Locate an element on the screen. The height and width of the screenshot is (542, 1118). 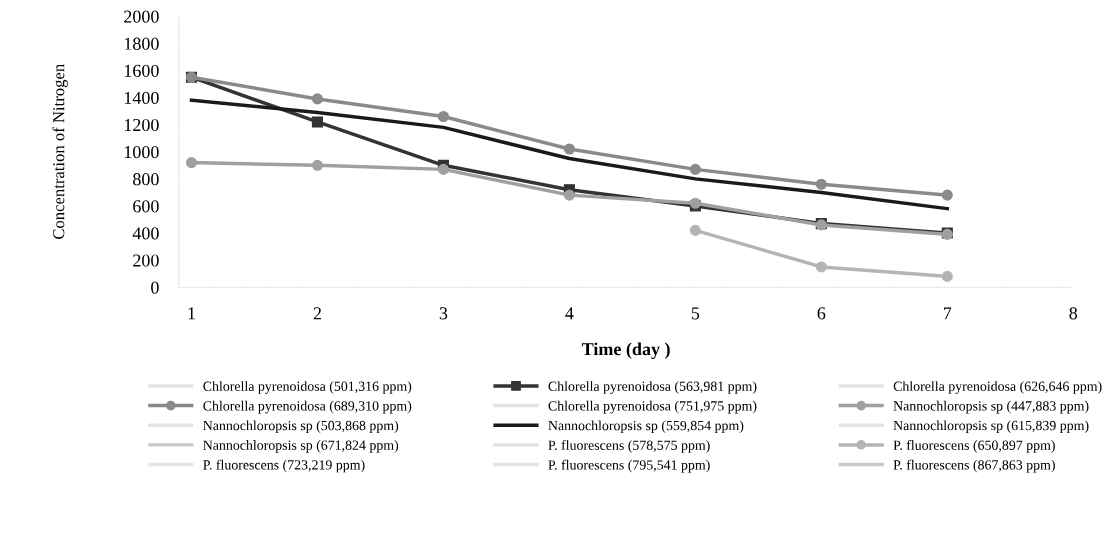
y-tick-label: 800 is located at coordinates (146, 179).